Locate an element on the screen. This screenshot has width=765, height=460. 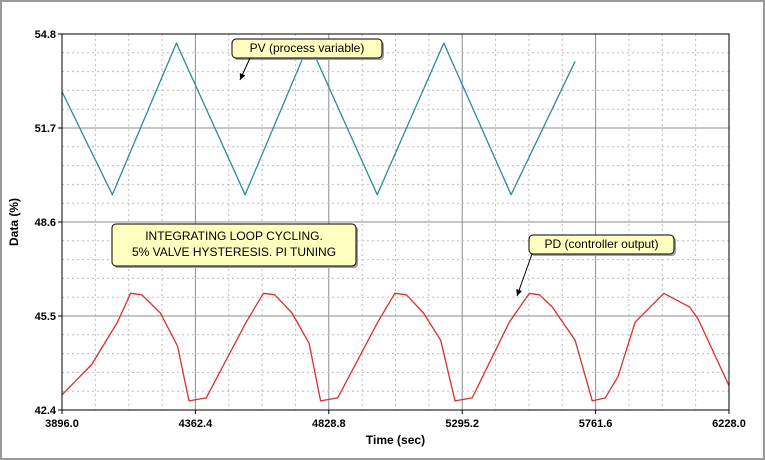
x-tick-label: 4362.4 is located at coordinates (196, 424).